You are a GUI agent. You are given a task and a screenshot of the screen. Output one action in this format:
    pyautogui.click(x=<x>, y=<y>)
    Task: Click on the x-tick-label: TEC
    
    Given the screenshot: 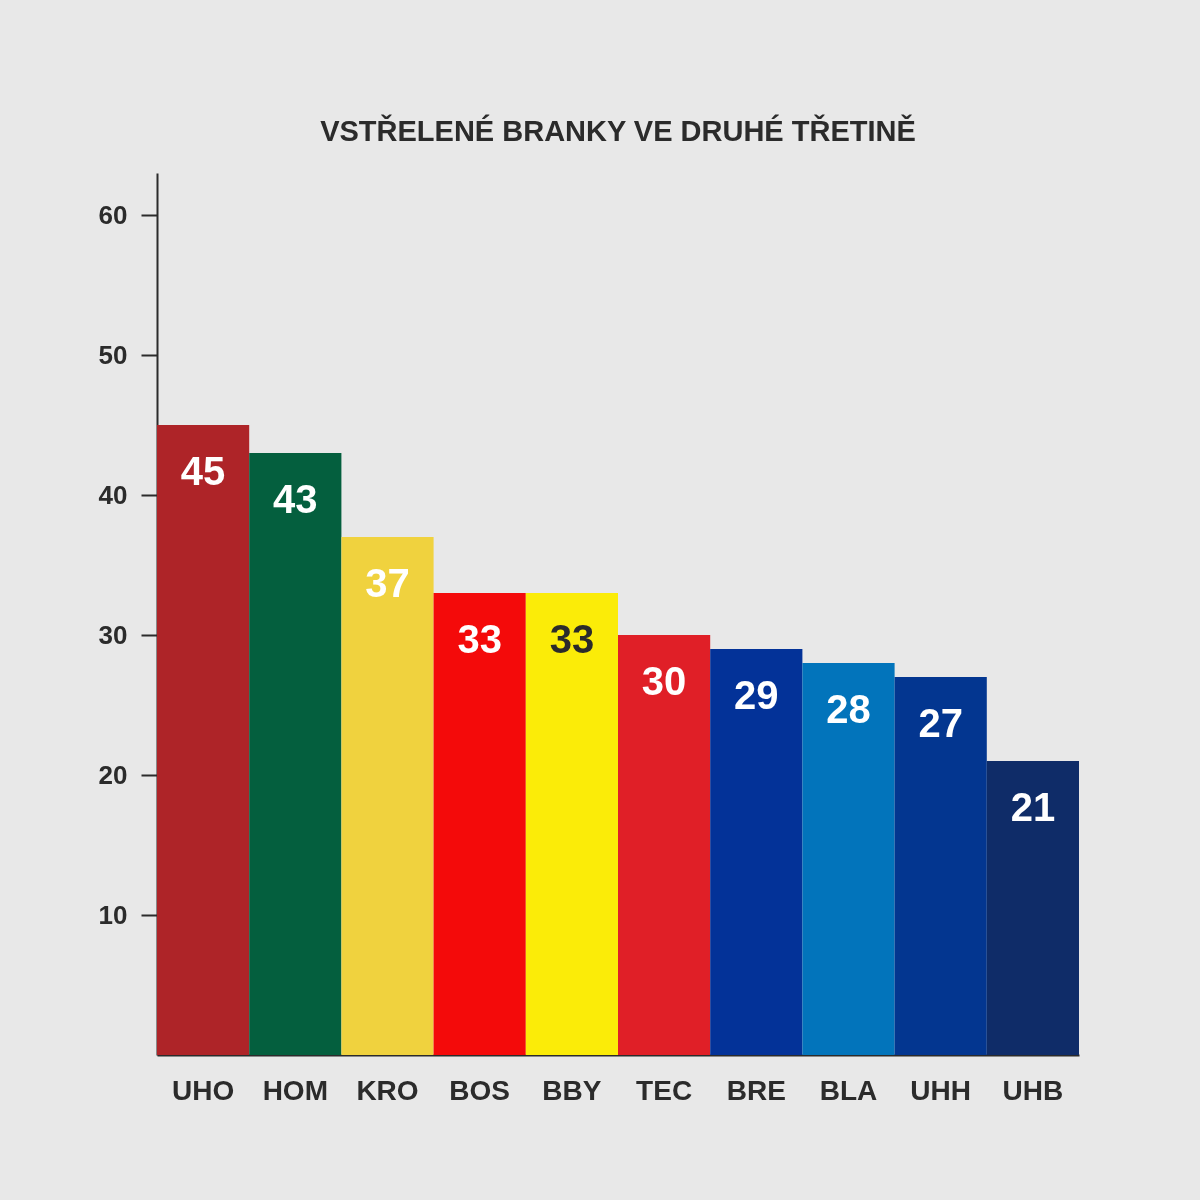 What is the action you would take?
    pyautogui.click(x=664, y=1090)
    